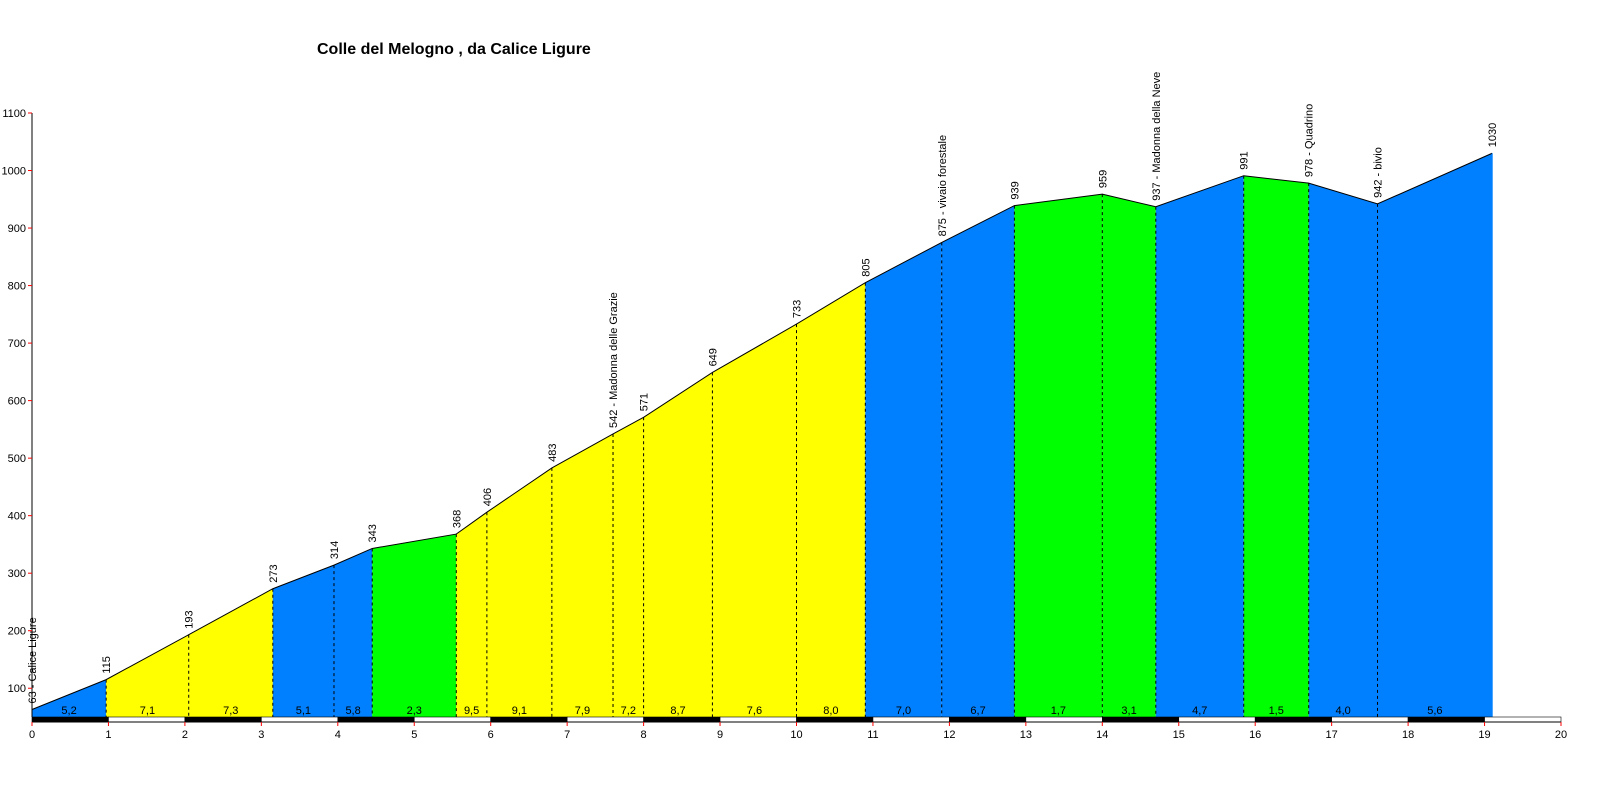 This screenshot has height=800, width=1600. I want to click on x-tick-label: 2, so click(185, 735).